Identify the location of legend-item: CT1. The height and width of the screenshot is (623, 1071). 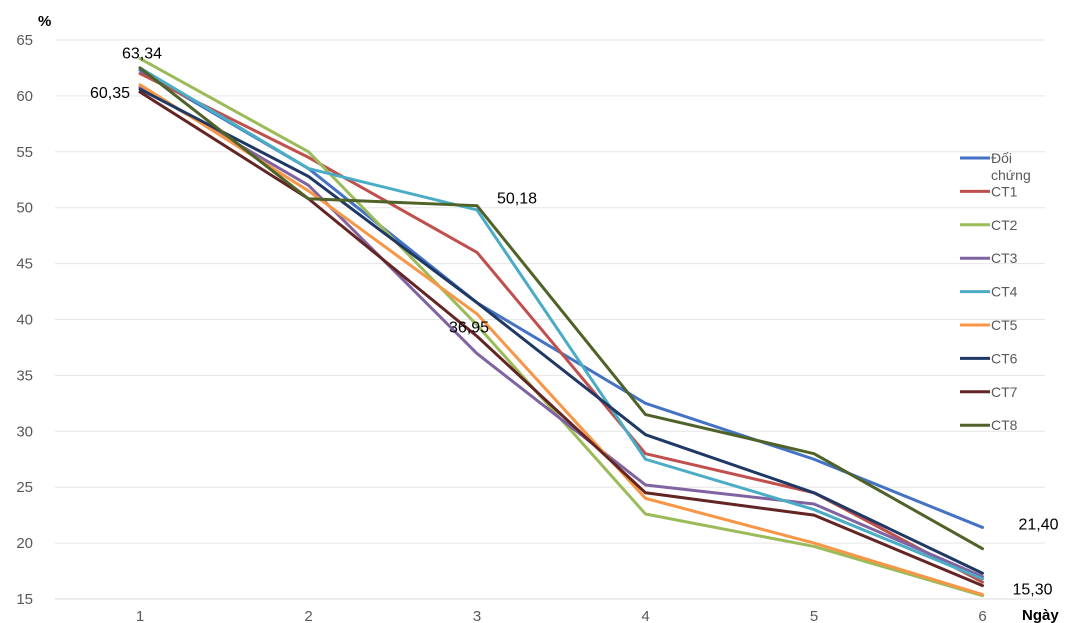
(989, 191).